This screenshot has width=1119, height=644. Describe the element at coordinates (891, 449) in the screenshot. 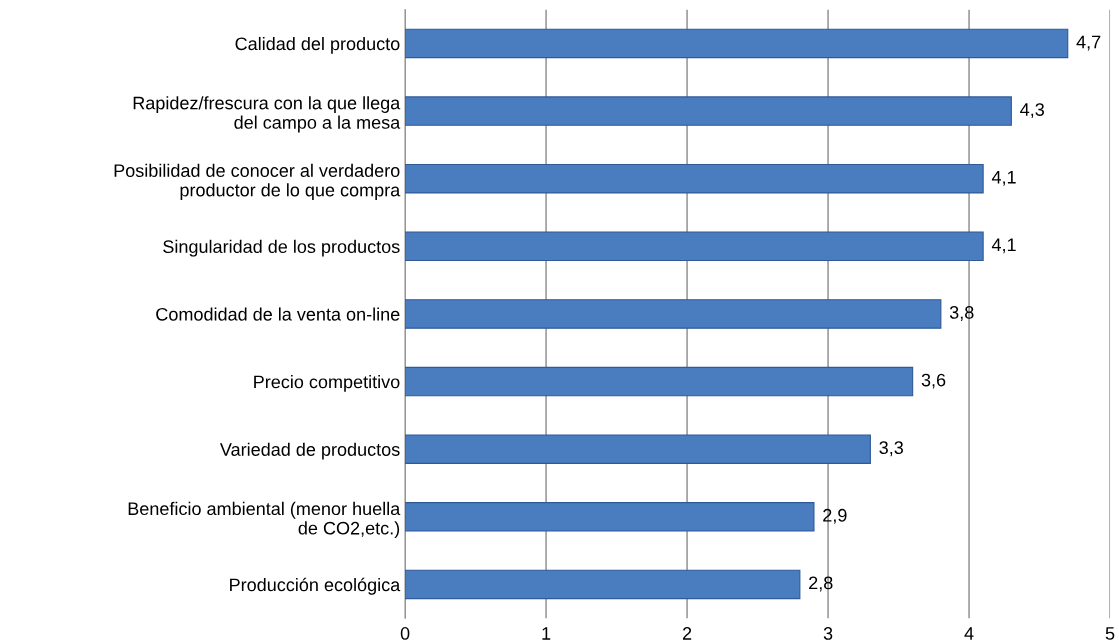

I see `data-label: 3,3` at that location.